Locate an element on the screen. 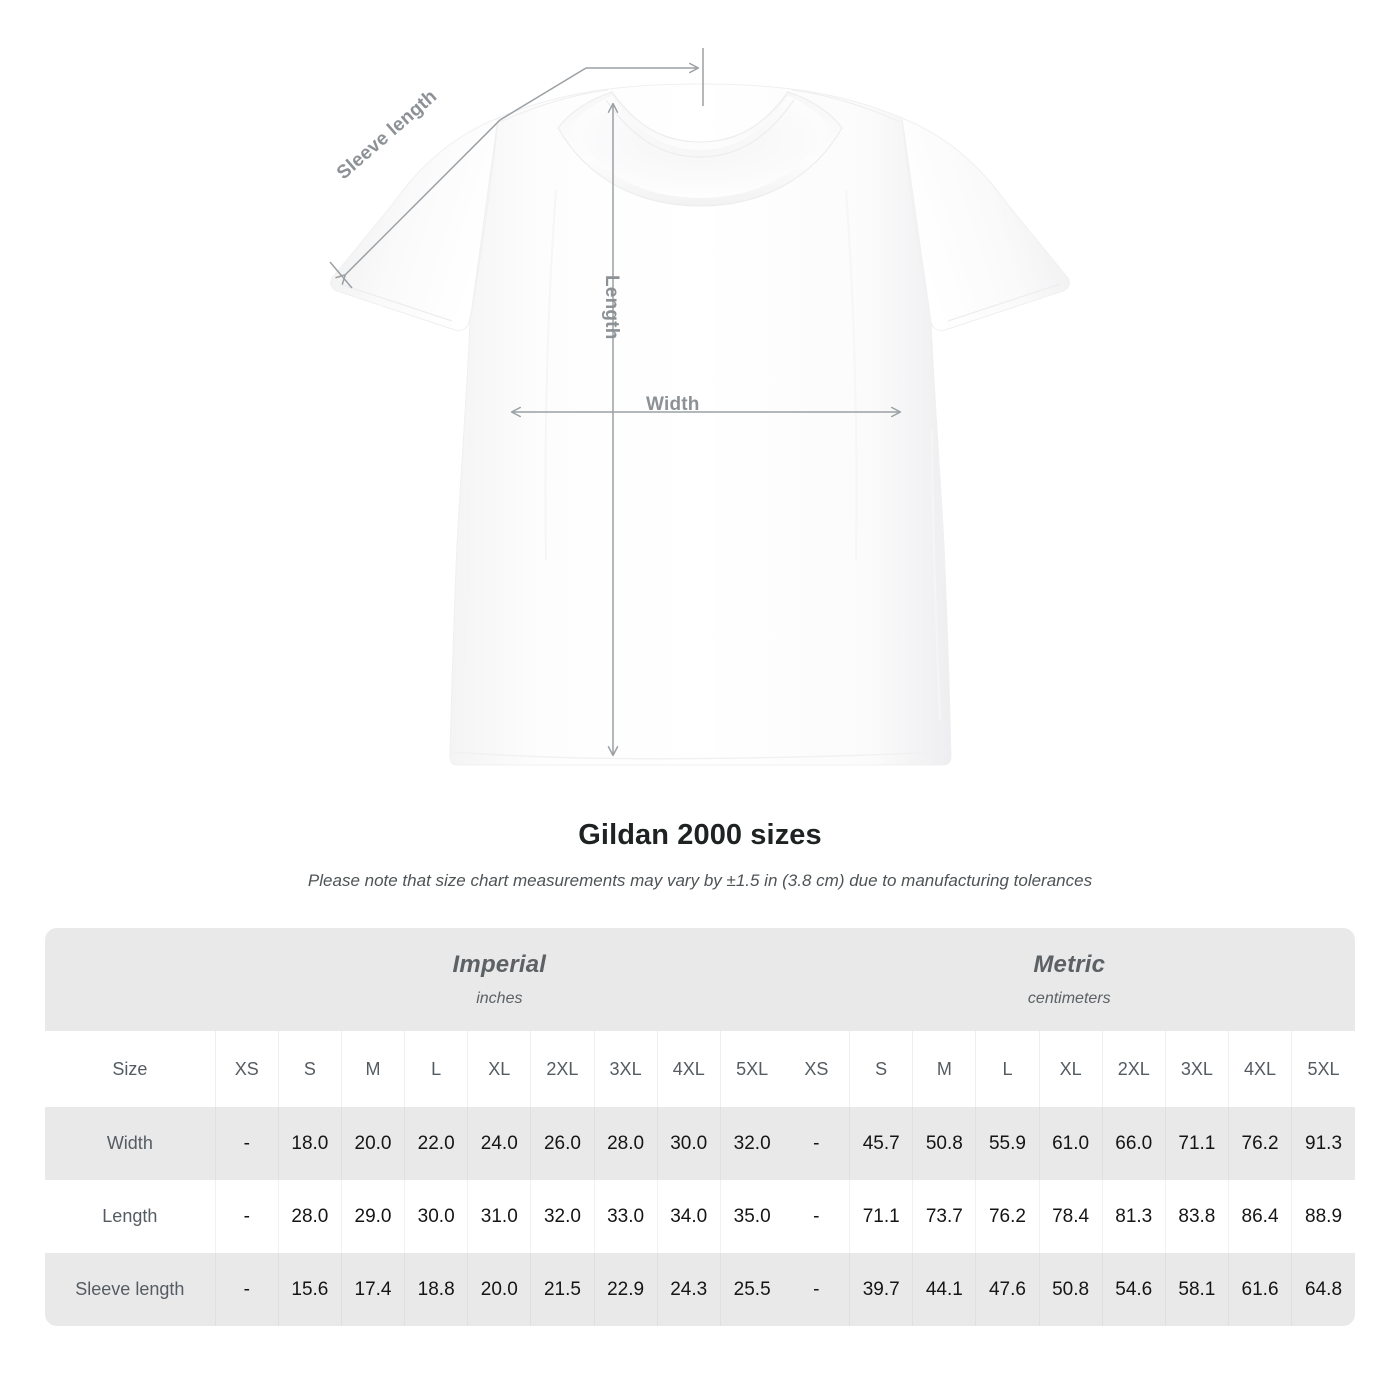  cell-length-imperial-l: 30.0 is located at coordinates (436, 1216).